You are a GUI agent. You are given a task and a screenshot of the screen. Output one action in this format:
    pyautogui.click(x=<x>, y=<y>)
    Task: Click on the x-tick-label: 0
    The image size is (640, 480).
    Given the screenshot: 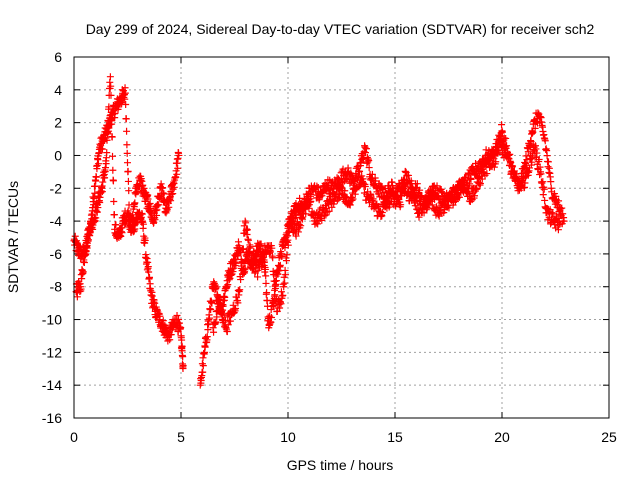 What is the action you would take?
    pyautogui.click(x=74, y=437)
    